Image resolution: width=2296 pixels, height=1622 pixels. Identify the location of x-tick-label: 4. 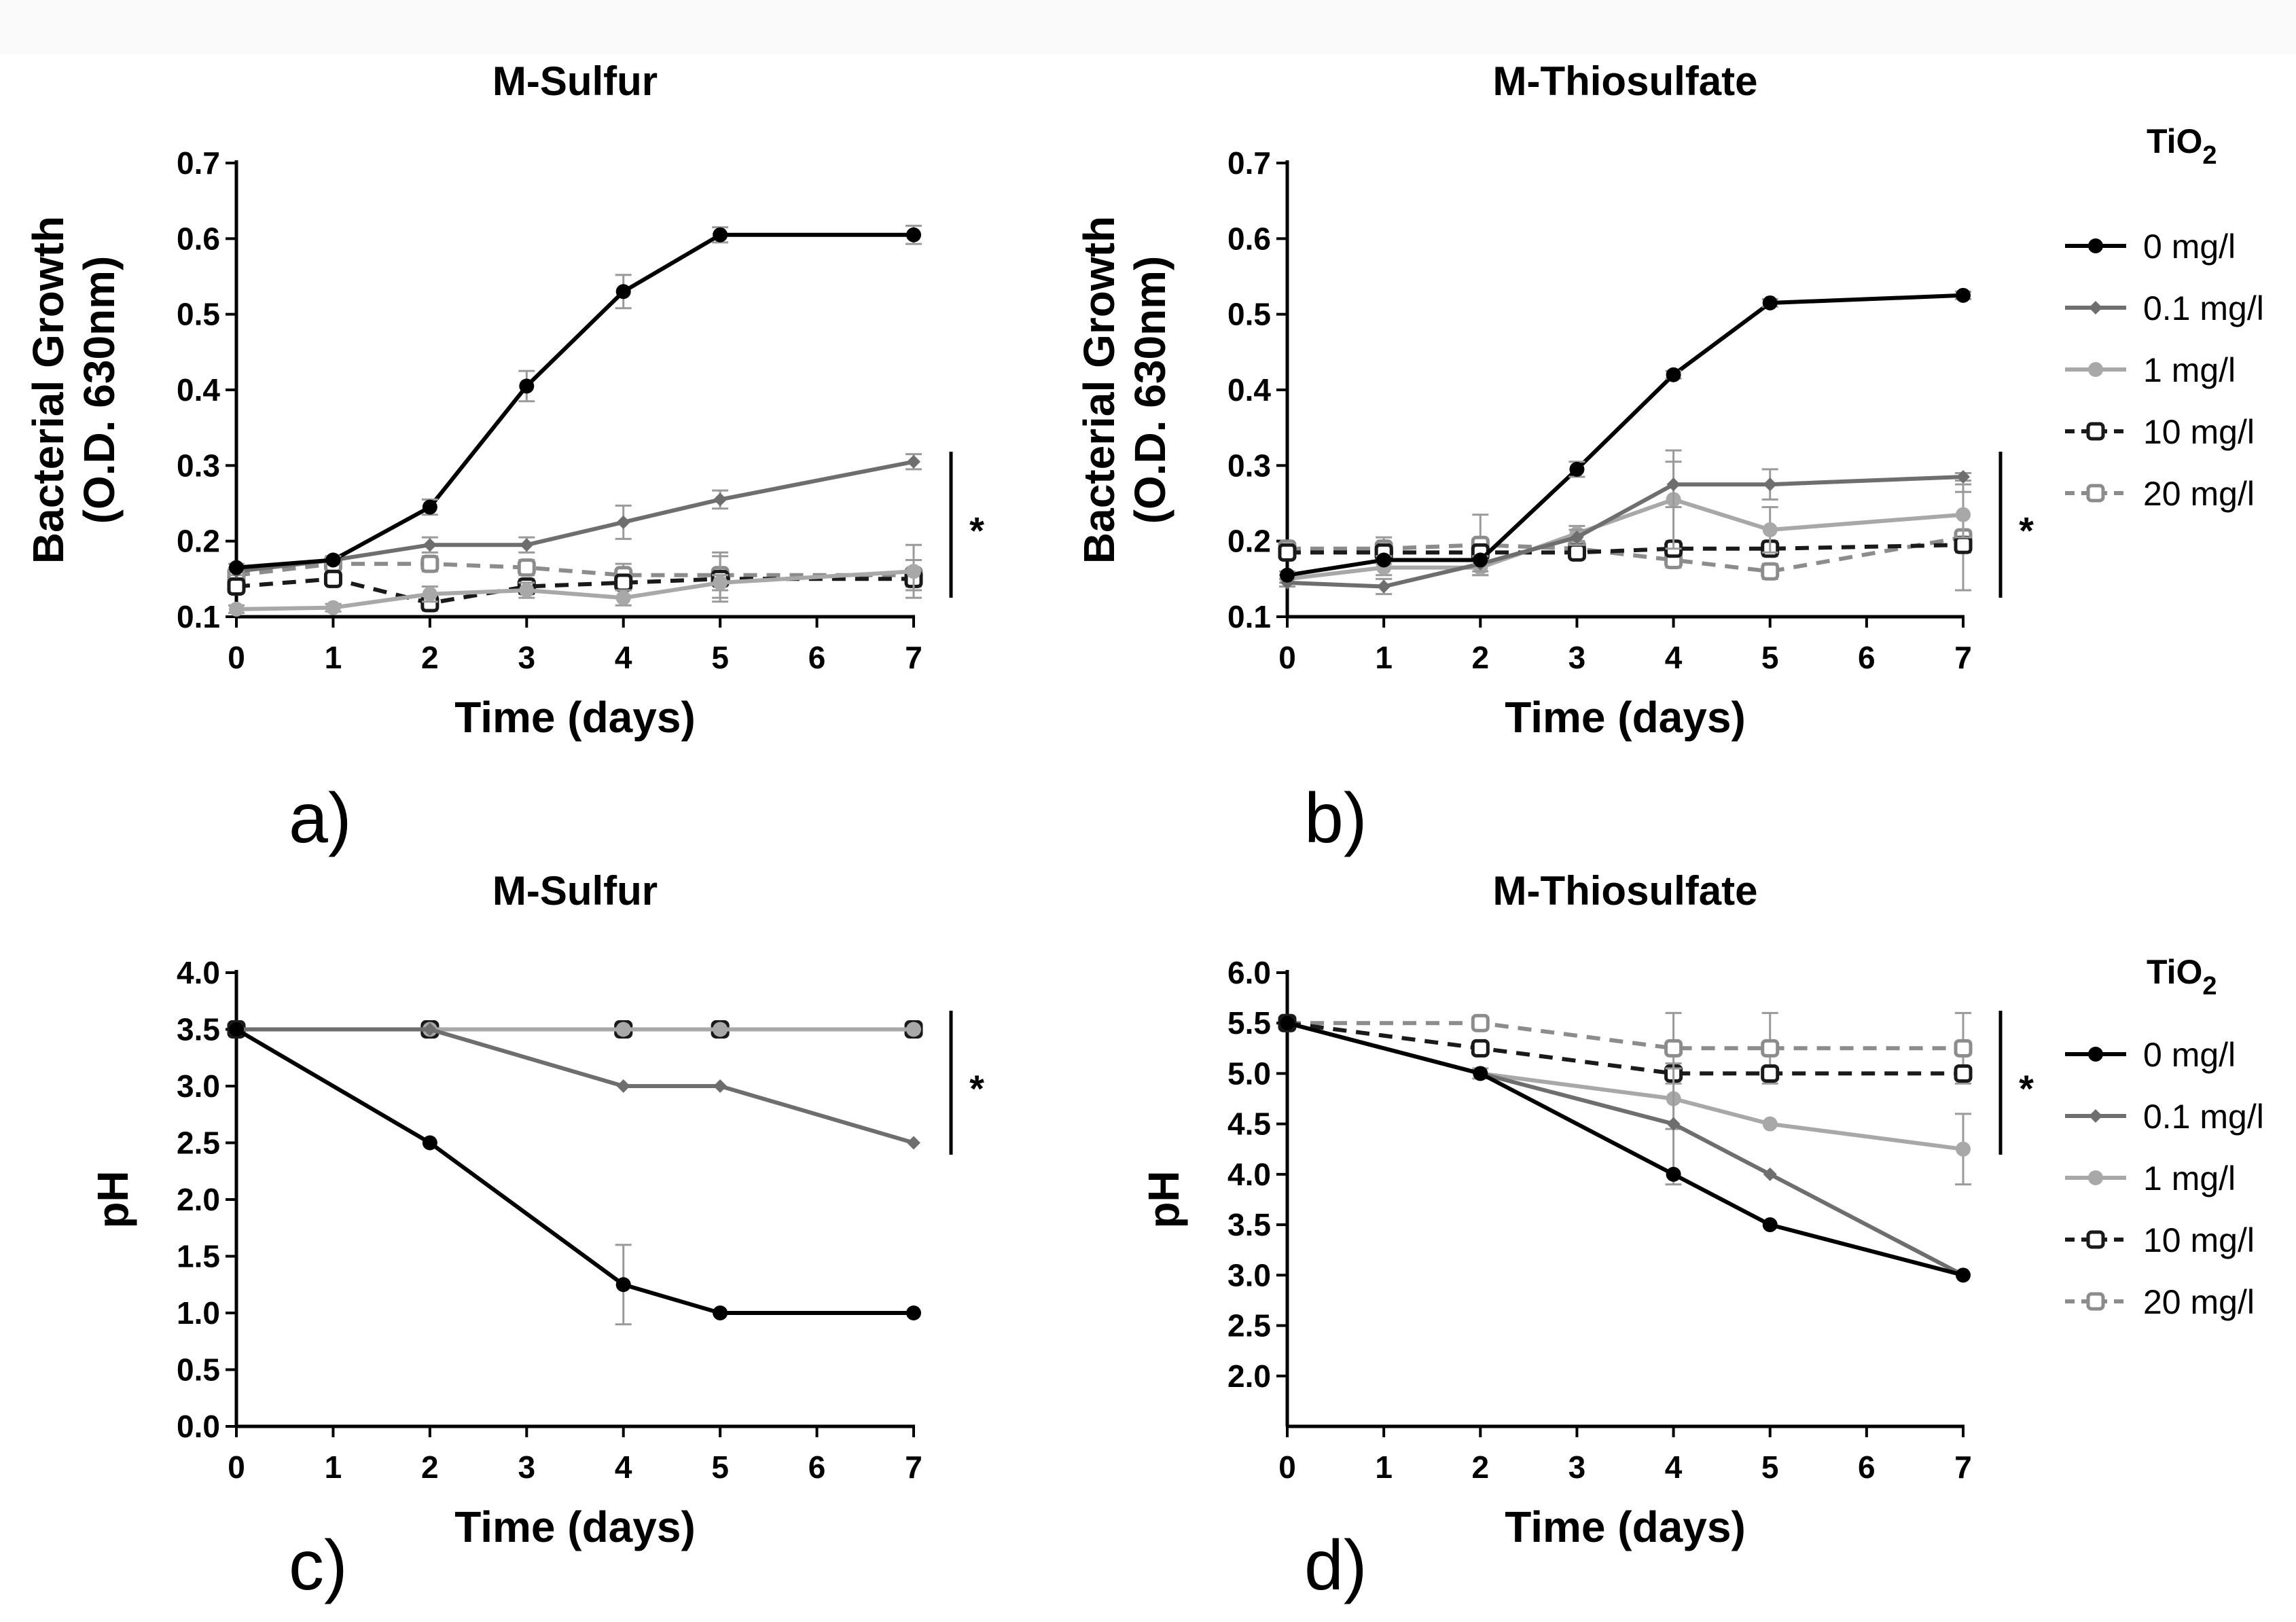
(623, 657).